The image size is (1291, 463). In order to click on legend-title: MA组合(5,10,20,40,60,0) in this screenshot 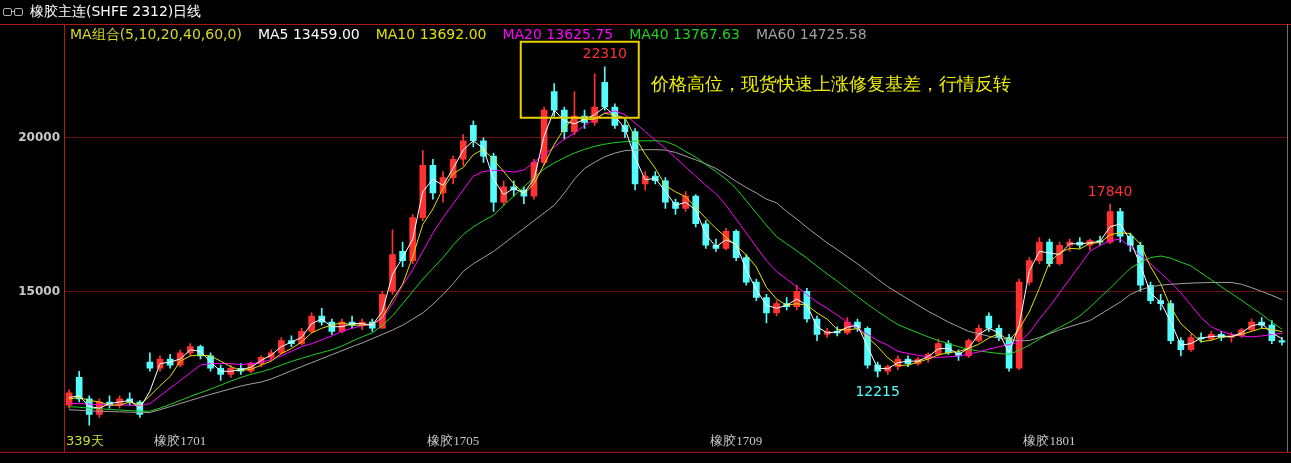, I will do `click(156, 33)`.